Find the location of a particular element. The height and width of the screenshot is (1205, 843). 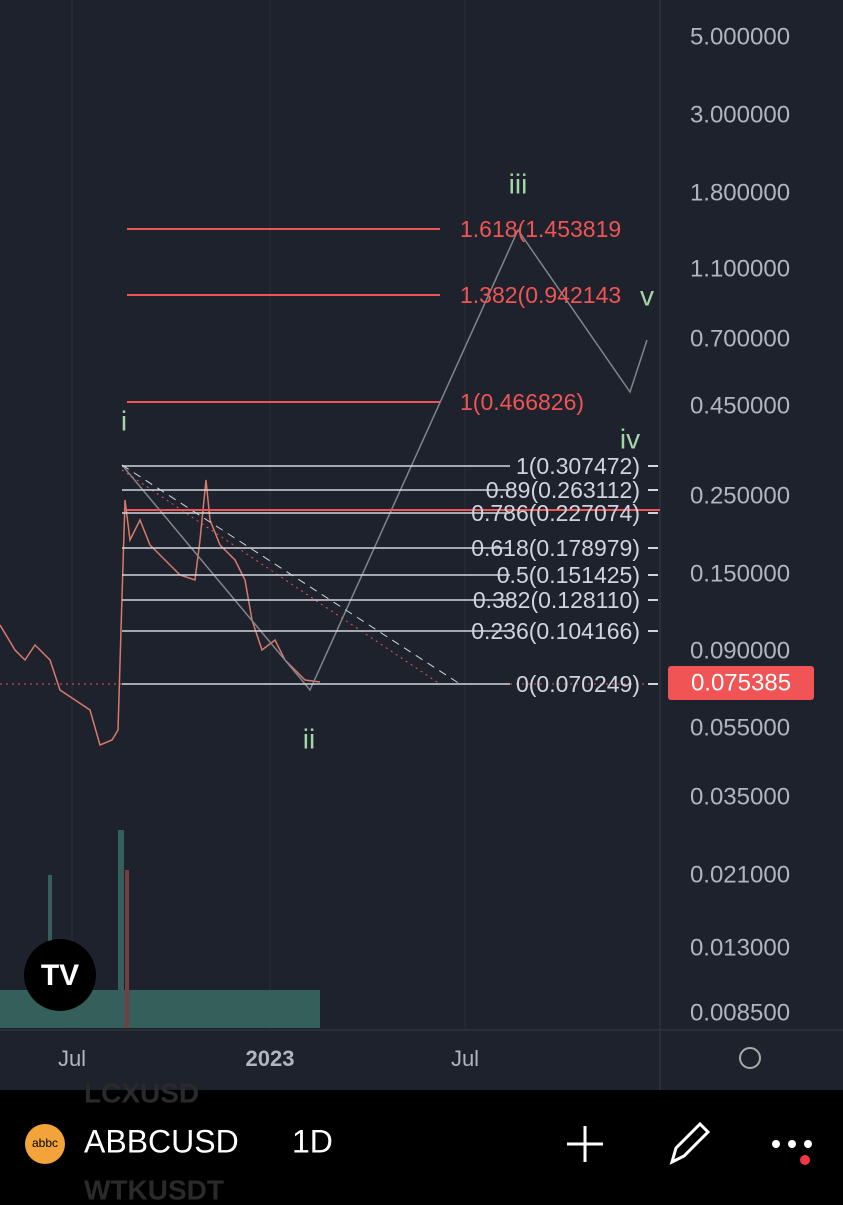

fib-extension-label: 1(0.466826) is located at coordinates (522, 402).